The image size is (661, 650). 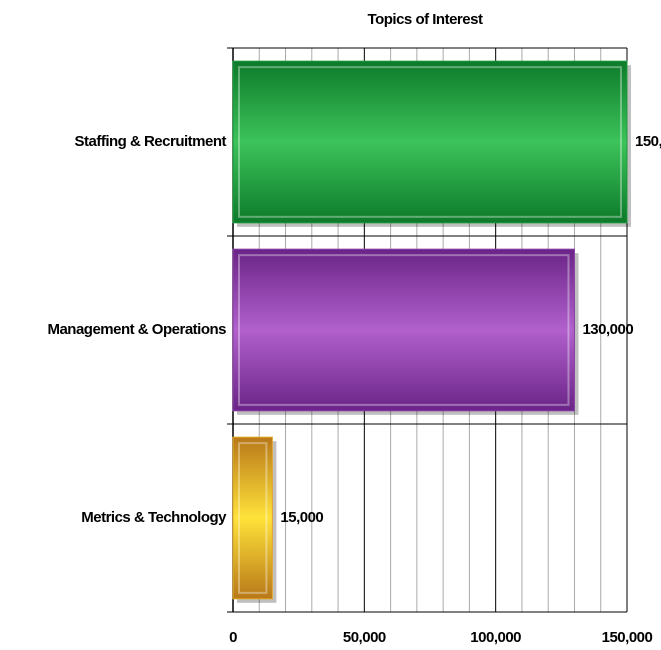 I want to click on x-tick-label: 150,000, so click(x=627, y=637).